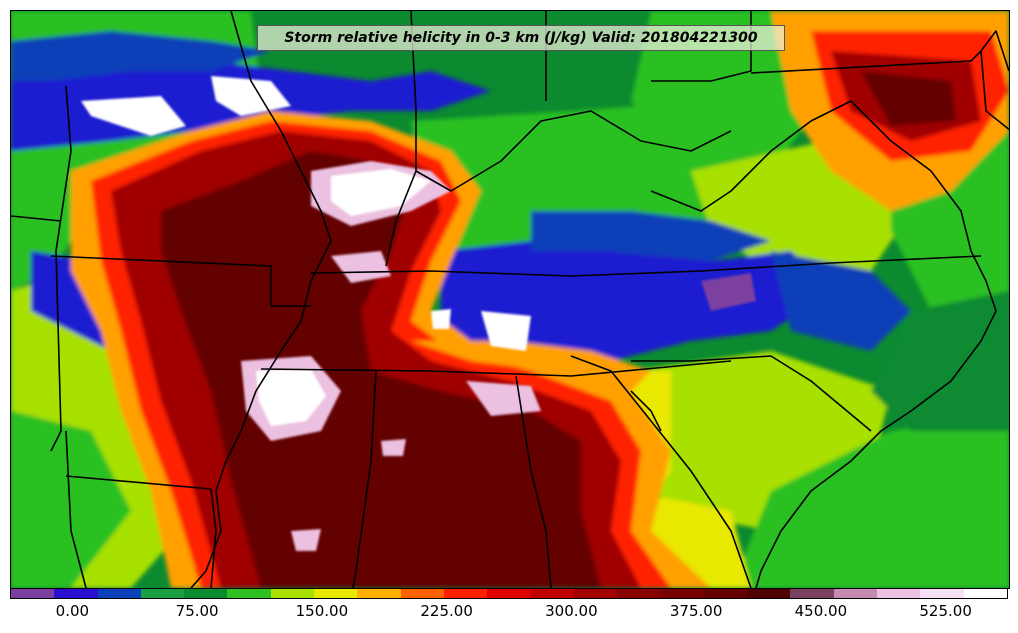  I want to click on field-coast-darkgreen, so click(940, 361).